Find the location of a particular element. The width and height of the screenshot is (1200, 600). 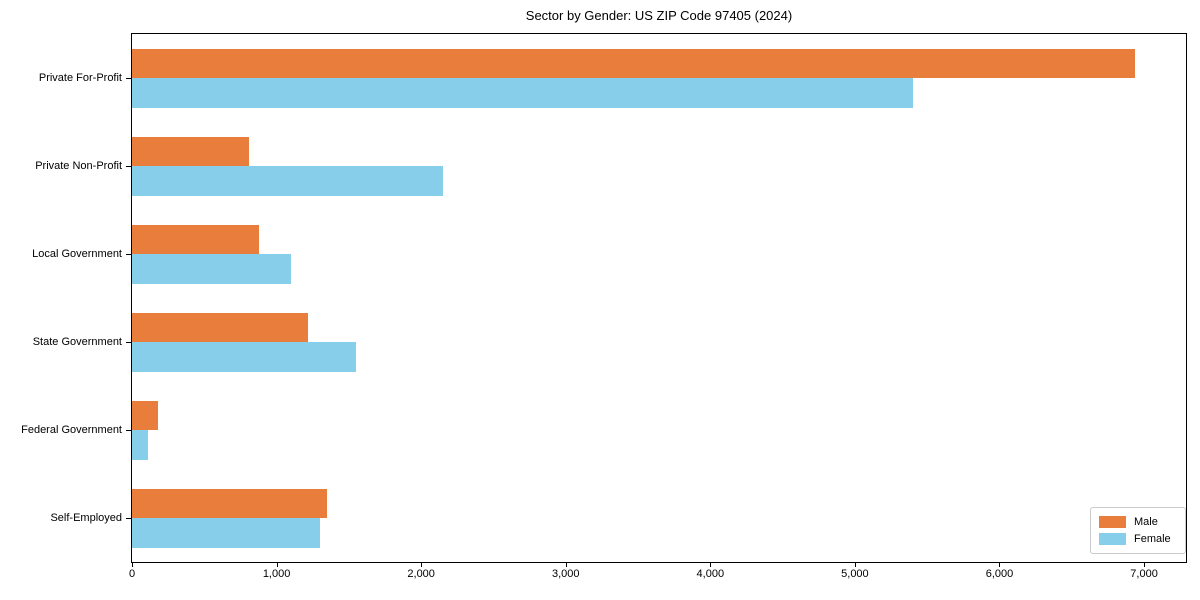

bar-male-local-government is located at coordinates (196, 239).